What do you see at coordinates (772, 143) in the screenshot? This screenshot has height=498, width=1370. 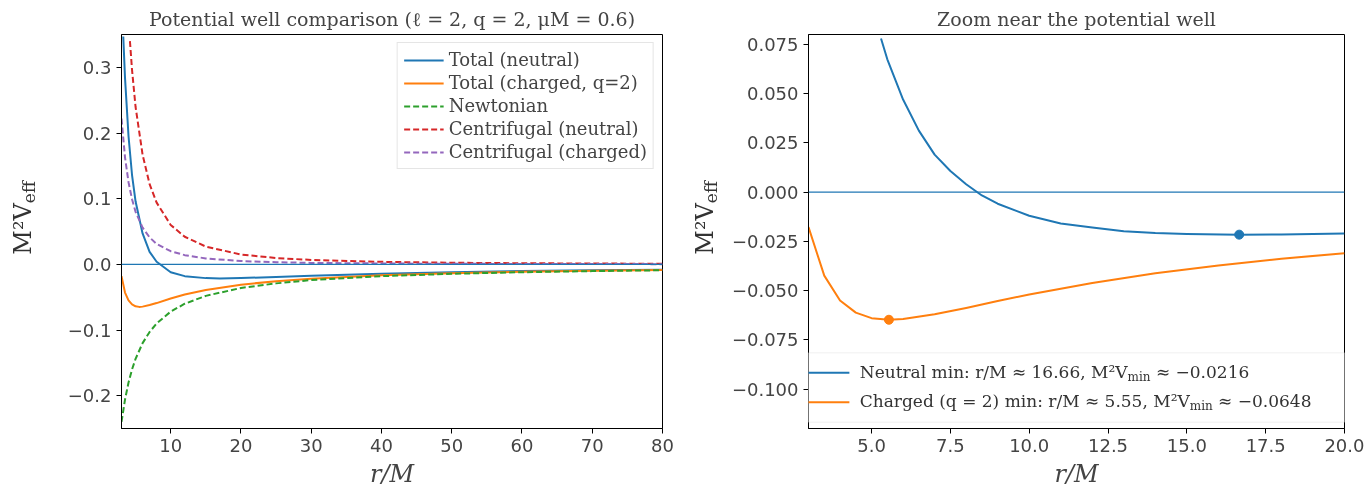 I see `y-tick-label: 0.025` at bounding box center [772, 143].